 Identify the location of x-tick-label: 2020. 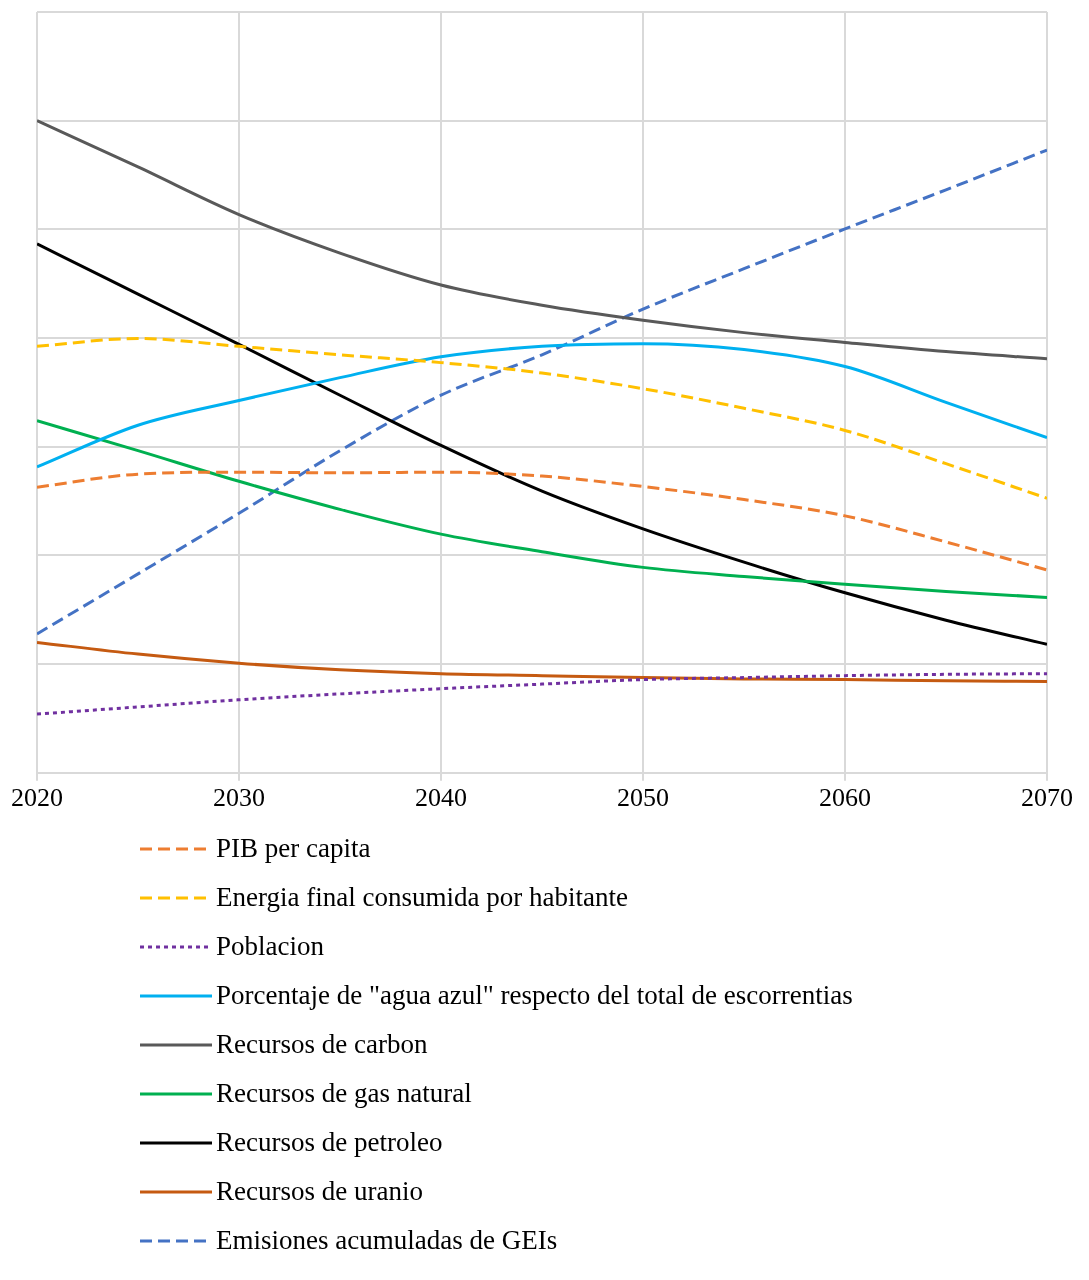
(37, 798).